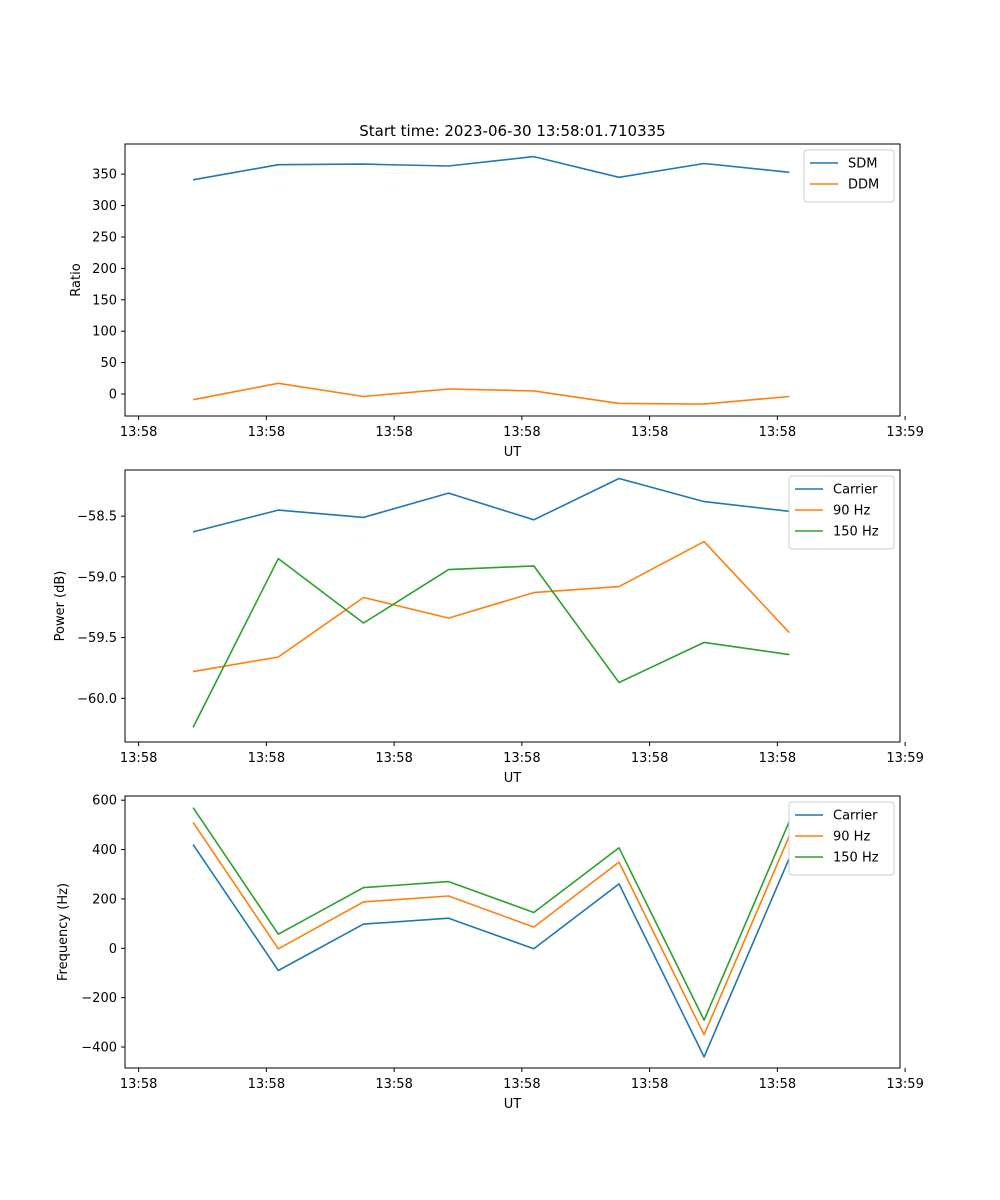  What do you see at coordinates (97, 638) in the screenshot?
I see `y-tick-label: −59.5` at bounding box center [97, 638].